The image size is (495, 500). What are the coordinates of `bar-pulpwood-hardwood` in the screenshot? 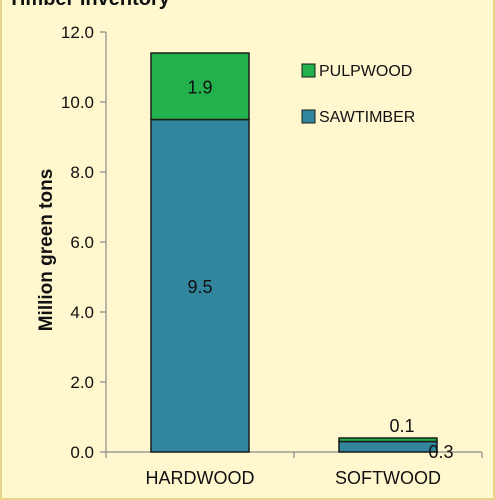 It's located at (200, 86).